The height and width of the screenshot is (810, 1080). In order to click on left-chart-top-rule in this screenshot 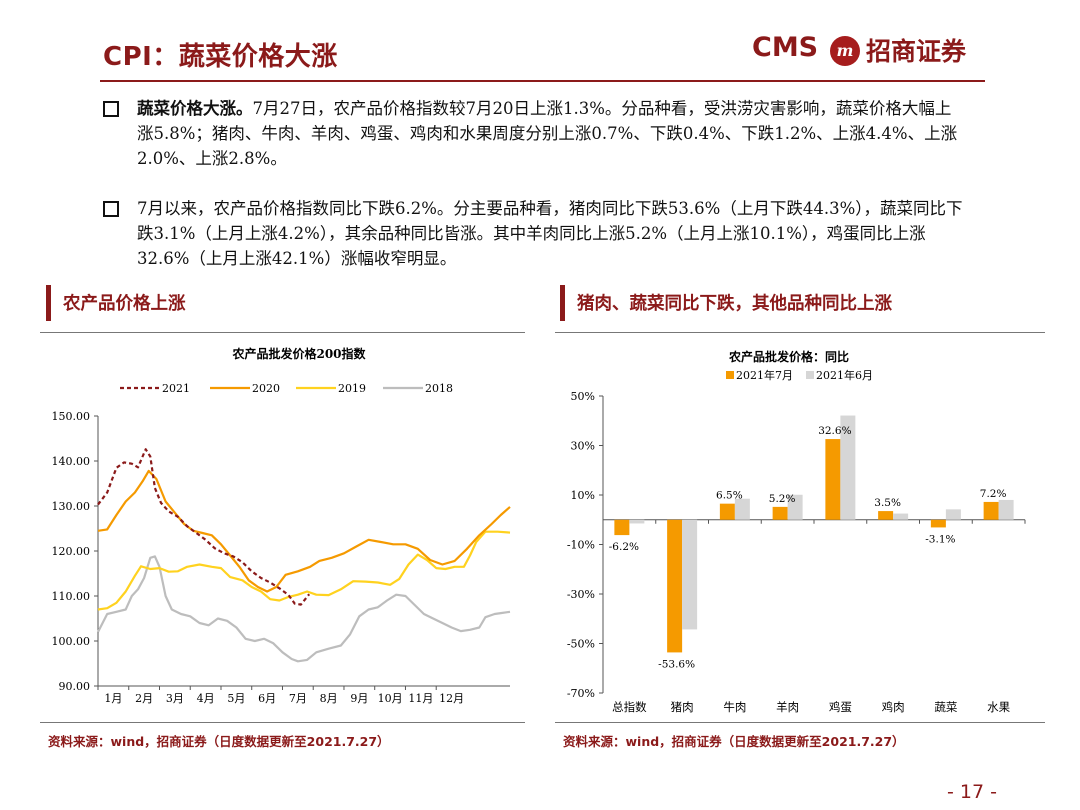, I will do `click(282, 332)`.